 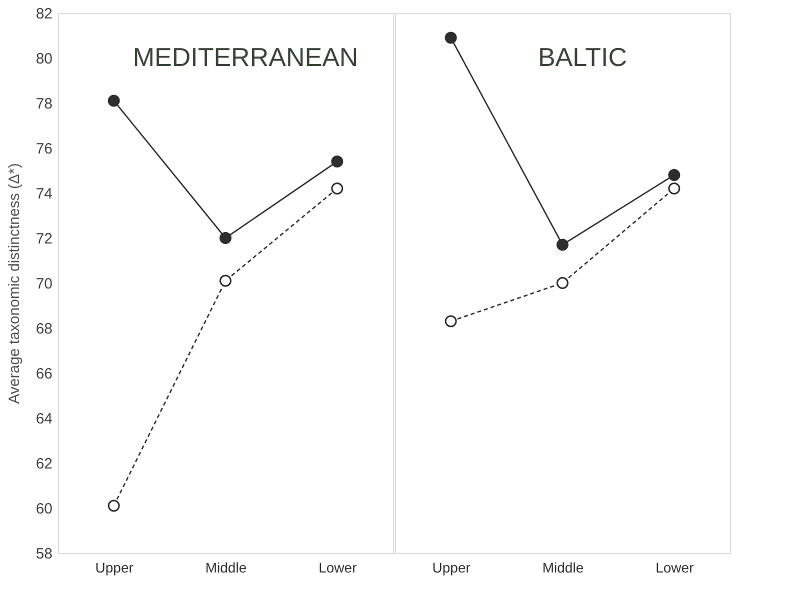 What do you see at coordinates (44, 554) in the screenshot?
I see `y-tick-label: 58` at bounding box center [44, 554].